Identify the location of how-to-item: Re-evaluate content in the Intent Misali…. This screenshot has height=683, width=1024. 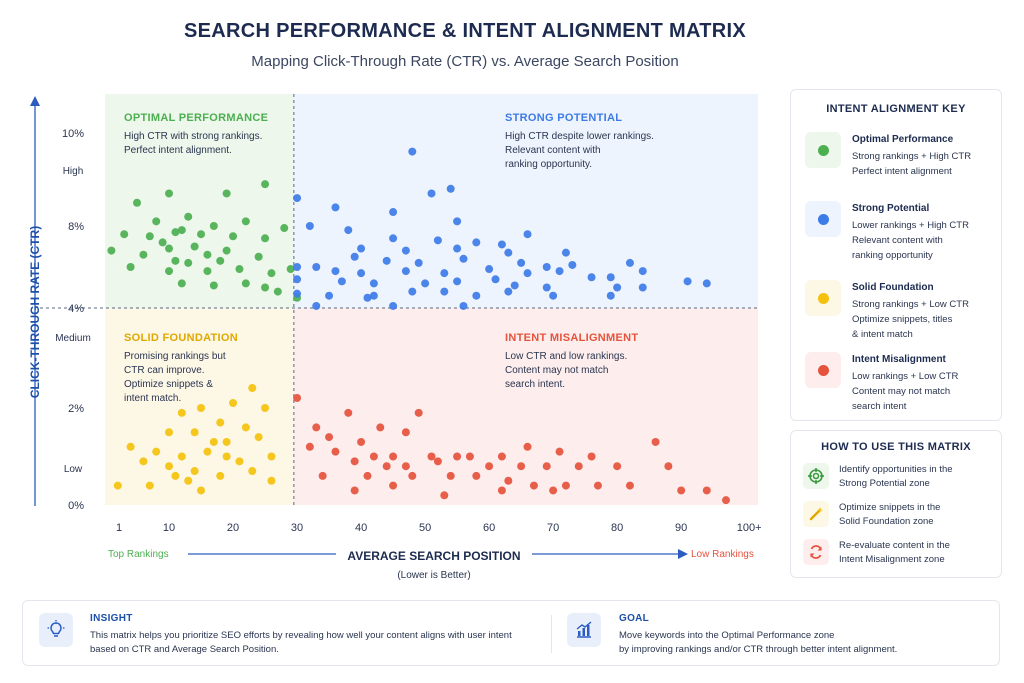
(901, 557).